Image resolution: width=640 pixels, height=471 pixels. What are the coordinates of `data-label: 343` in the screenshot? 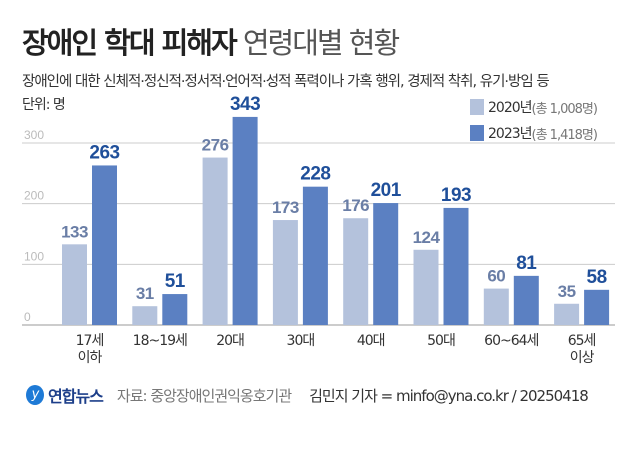 It's located at (245, 104).